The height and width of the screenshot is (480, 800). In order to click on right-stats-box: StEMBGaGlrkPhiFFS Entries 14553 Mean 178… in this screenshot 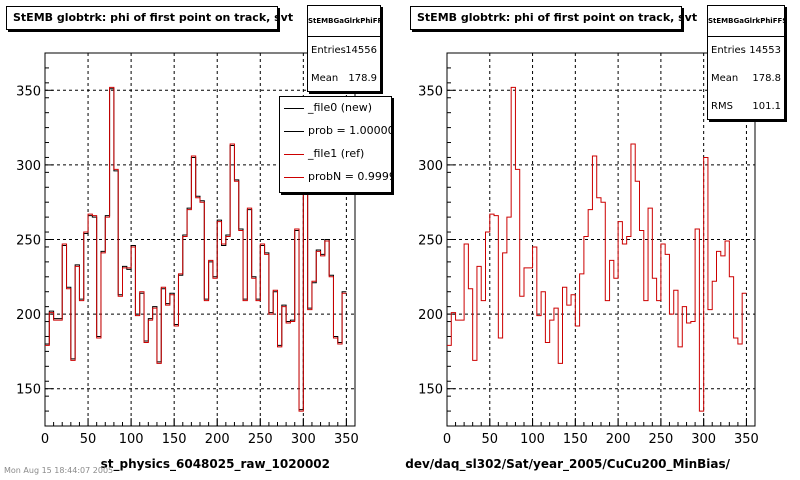, I will do `click(746, 62)`.